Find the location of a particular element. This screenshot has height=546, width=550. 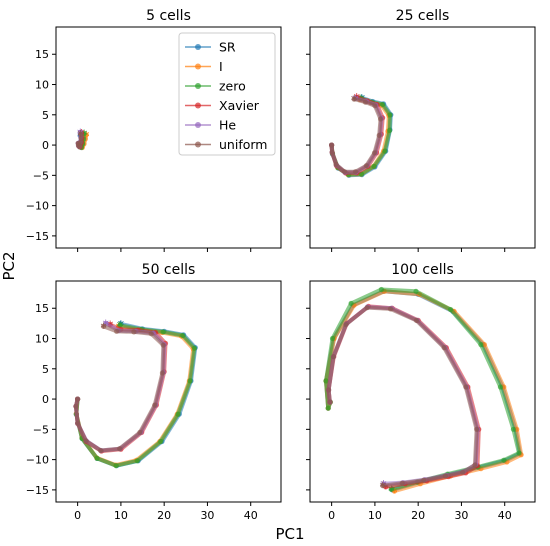

x-axis-label: PC1 is located at coordinates (289, 534).